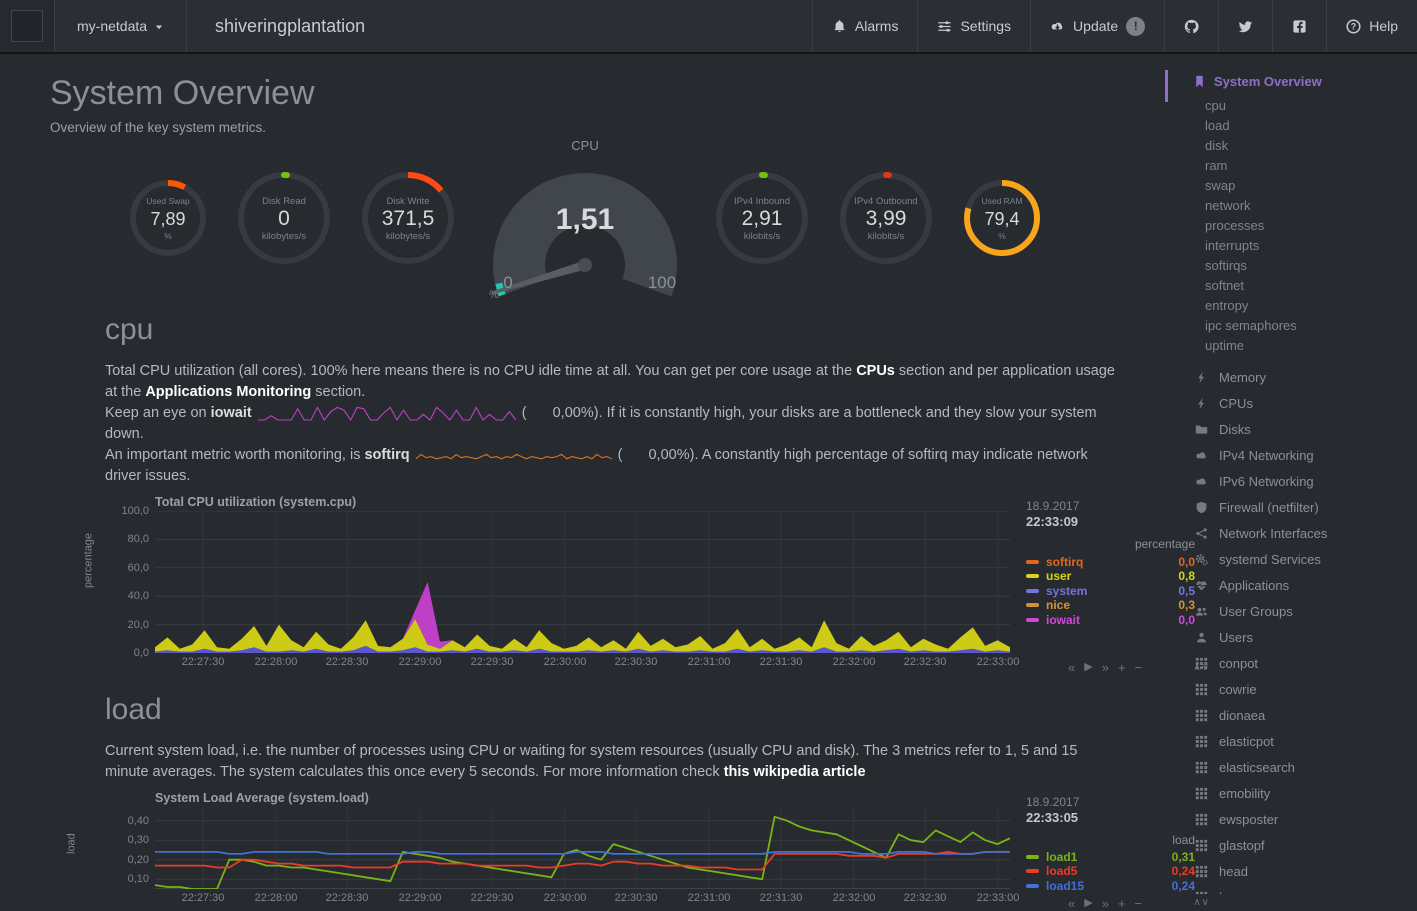 This screenshot has width=1417, height=911. I want to click on applications-monitoring-link: Applications Monitoring, so click(228, 391).